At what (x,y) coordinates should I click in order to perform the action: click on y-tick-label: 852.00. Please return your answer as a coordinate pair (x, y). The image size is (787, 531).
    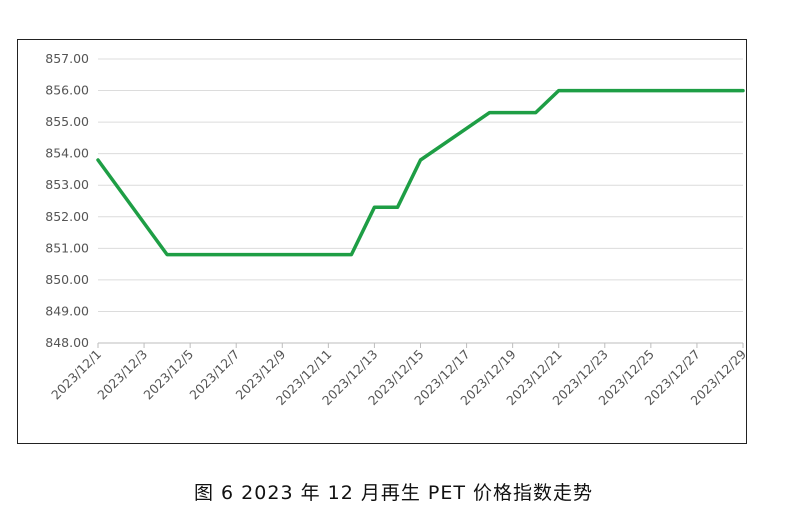
    Looking at the image, I should click on (67, 216).